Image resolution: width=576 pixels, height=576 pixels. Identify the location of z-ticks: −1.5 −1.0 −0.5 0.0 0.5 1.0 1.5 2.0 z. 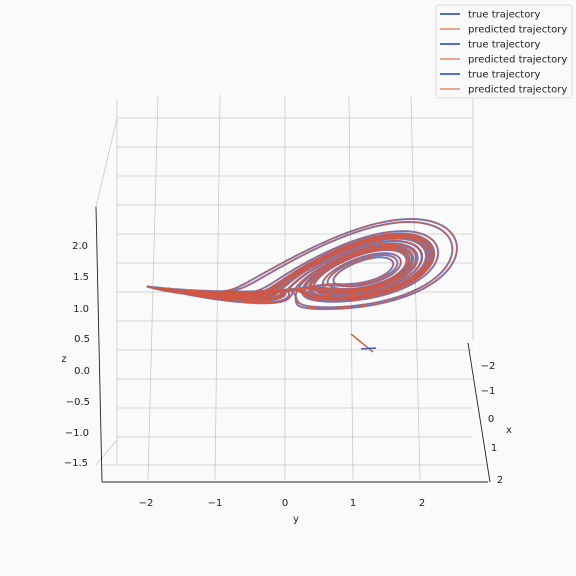
(75, 355).